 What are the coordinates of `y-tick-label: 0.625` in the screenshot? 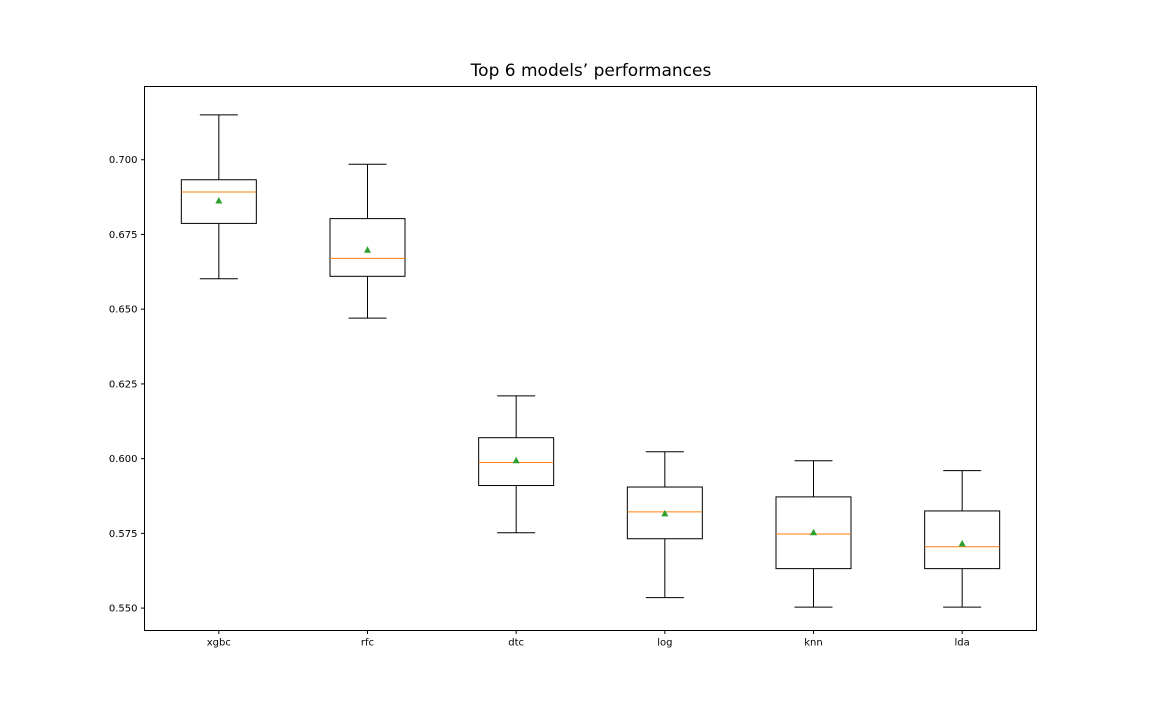 It's located at (123, 384).